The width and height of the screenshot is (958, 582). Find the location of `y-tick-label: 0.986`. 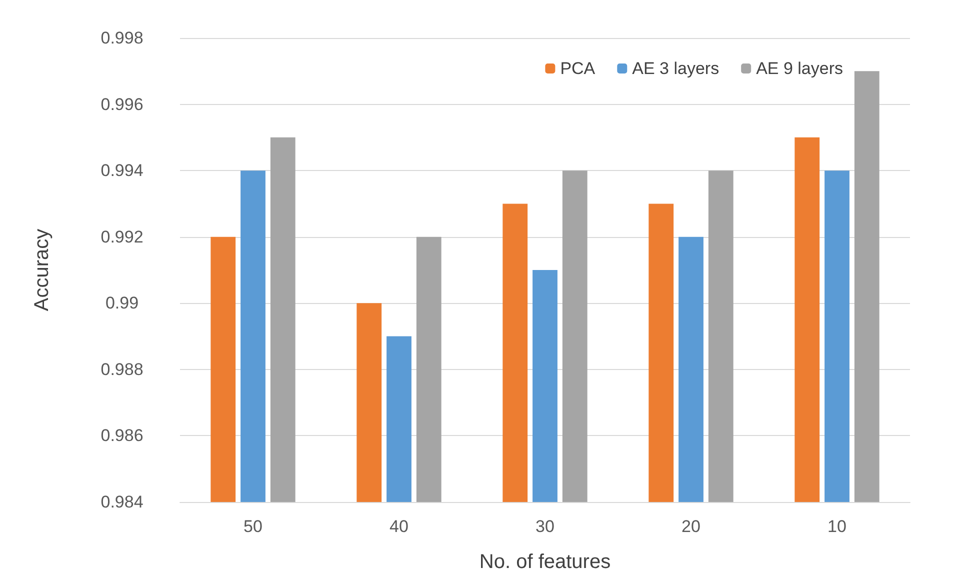

y-tick-label: 0.986 is located at coordinates (122, 436).